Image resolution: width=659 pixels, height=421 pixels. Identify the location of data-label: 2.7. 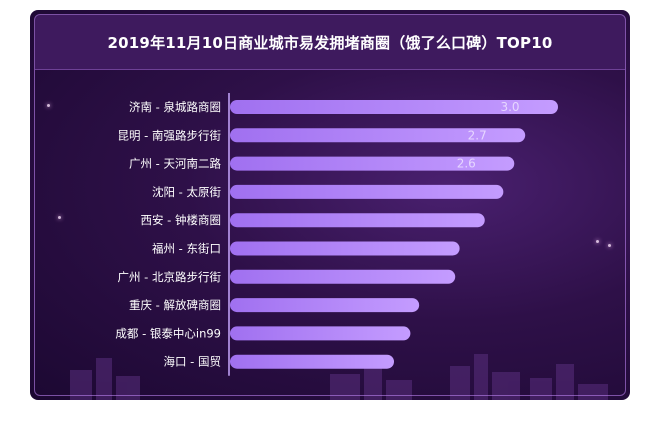
(477, 135).